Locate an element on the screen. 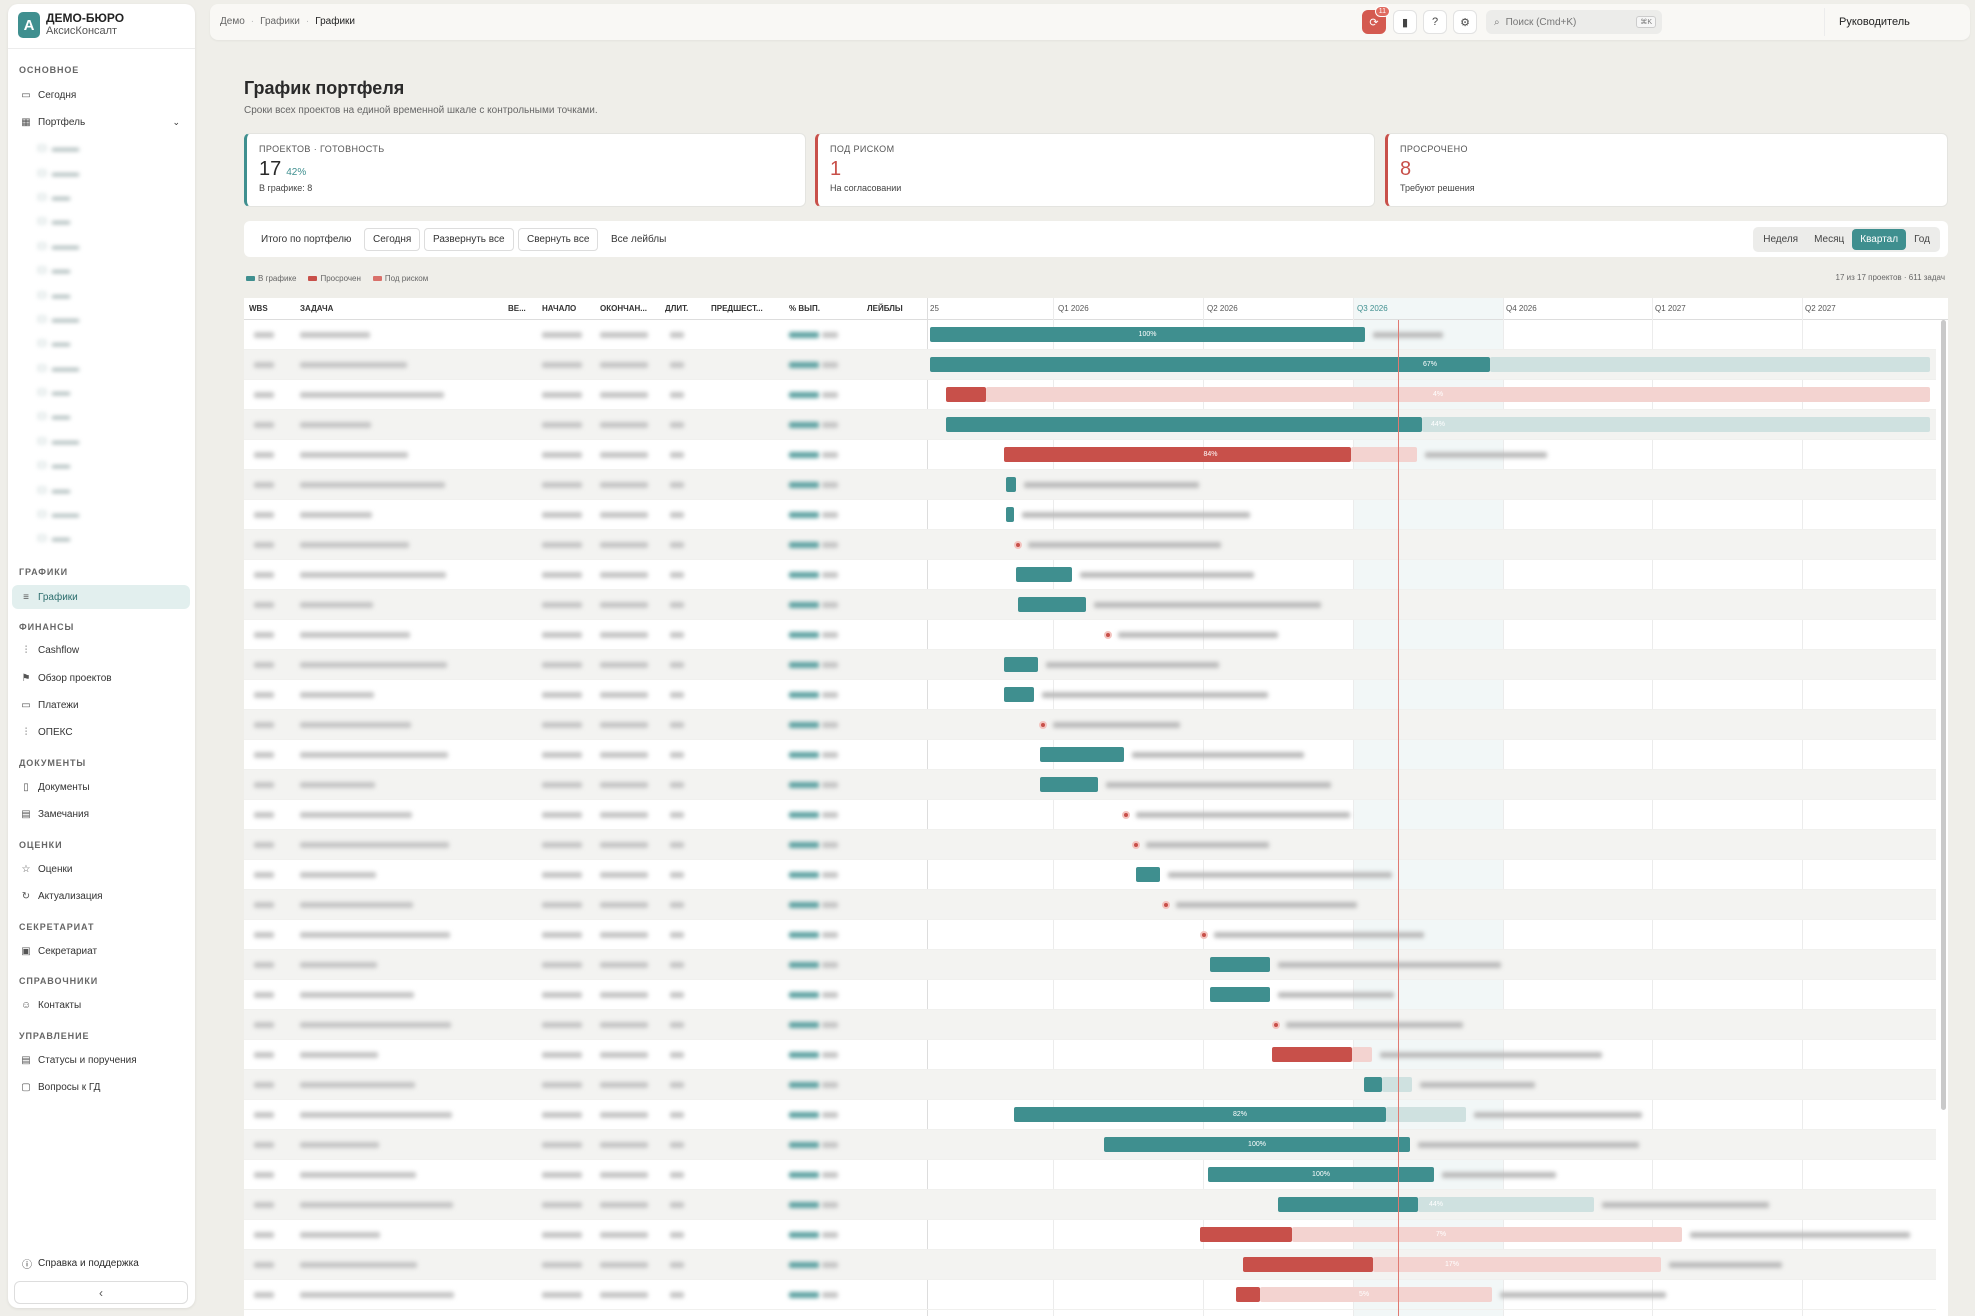 The height and width of the screenshot is (1316, 1975). sidebar-item-secretariat: ▣ Секретариат is located at coordinates (101, 951).